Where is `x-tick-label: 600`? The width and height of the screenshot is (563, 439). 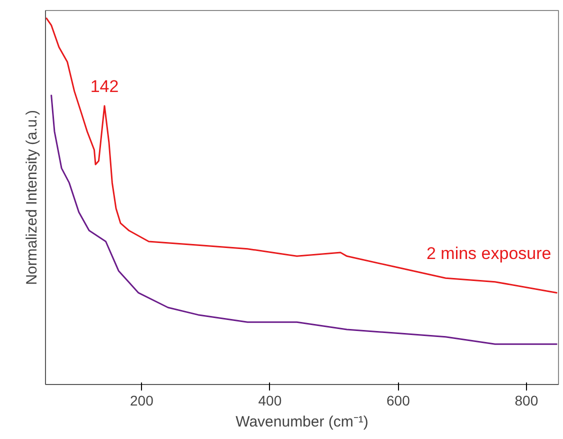 x-tick-label: 600 is located at coordinates (398, 400).